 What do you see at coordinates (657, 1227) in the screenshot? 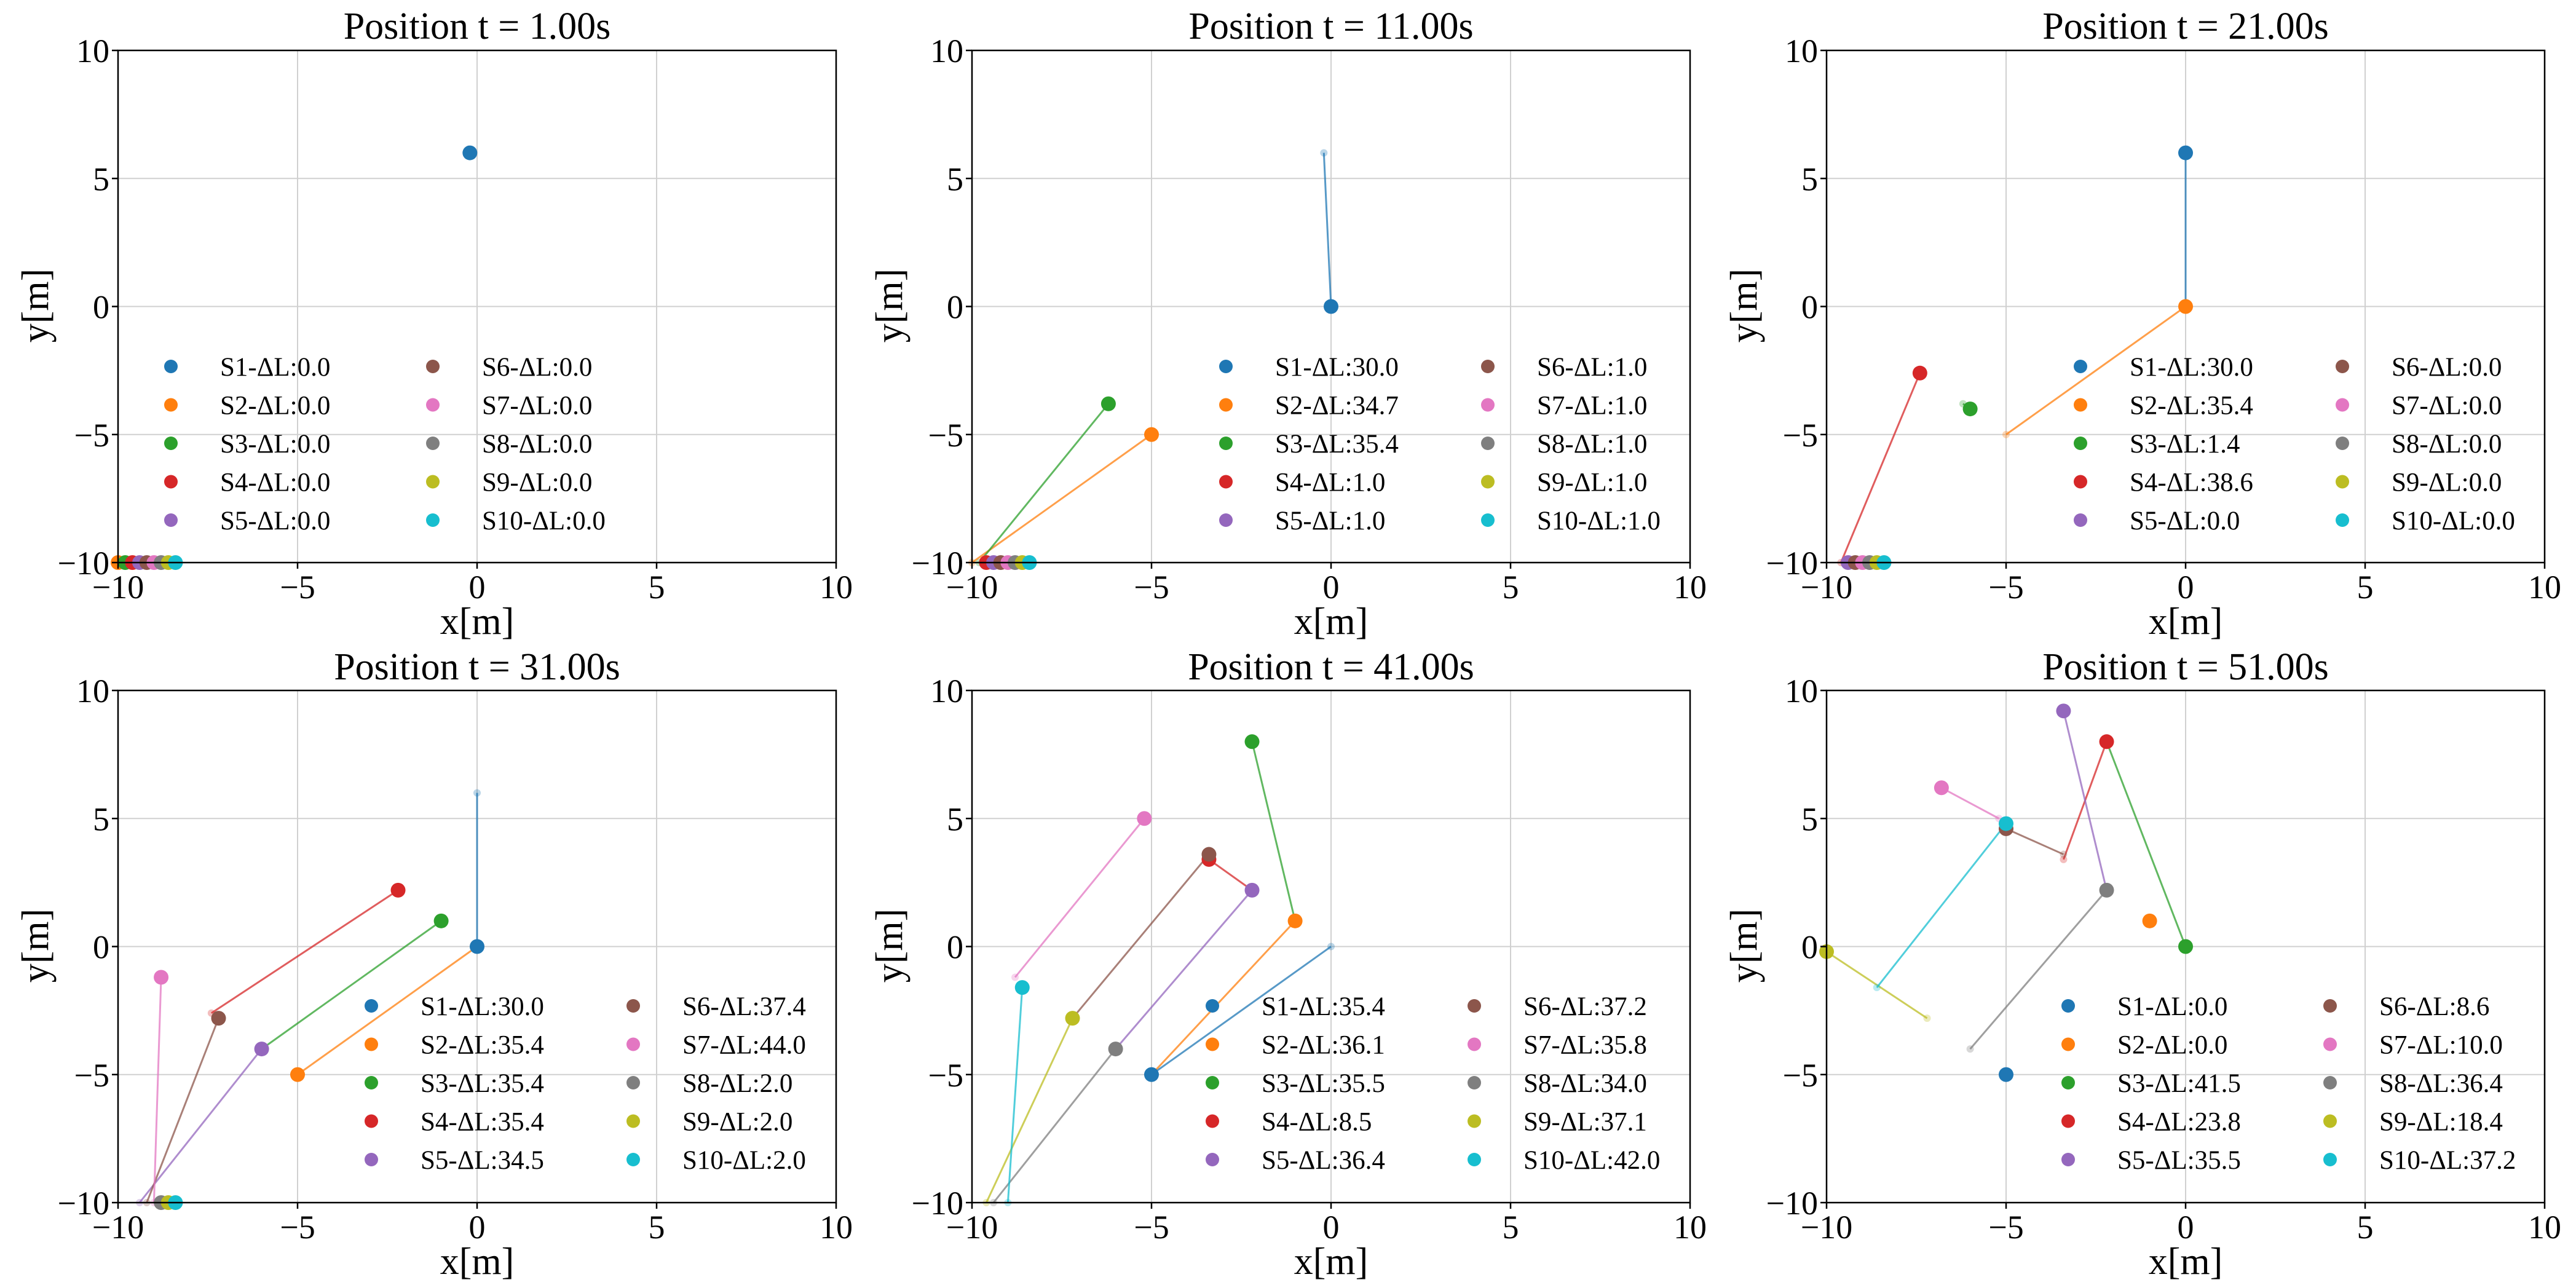
I see `panel-4-xtick-label: 5` at bounding box center [657, 1227].